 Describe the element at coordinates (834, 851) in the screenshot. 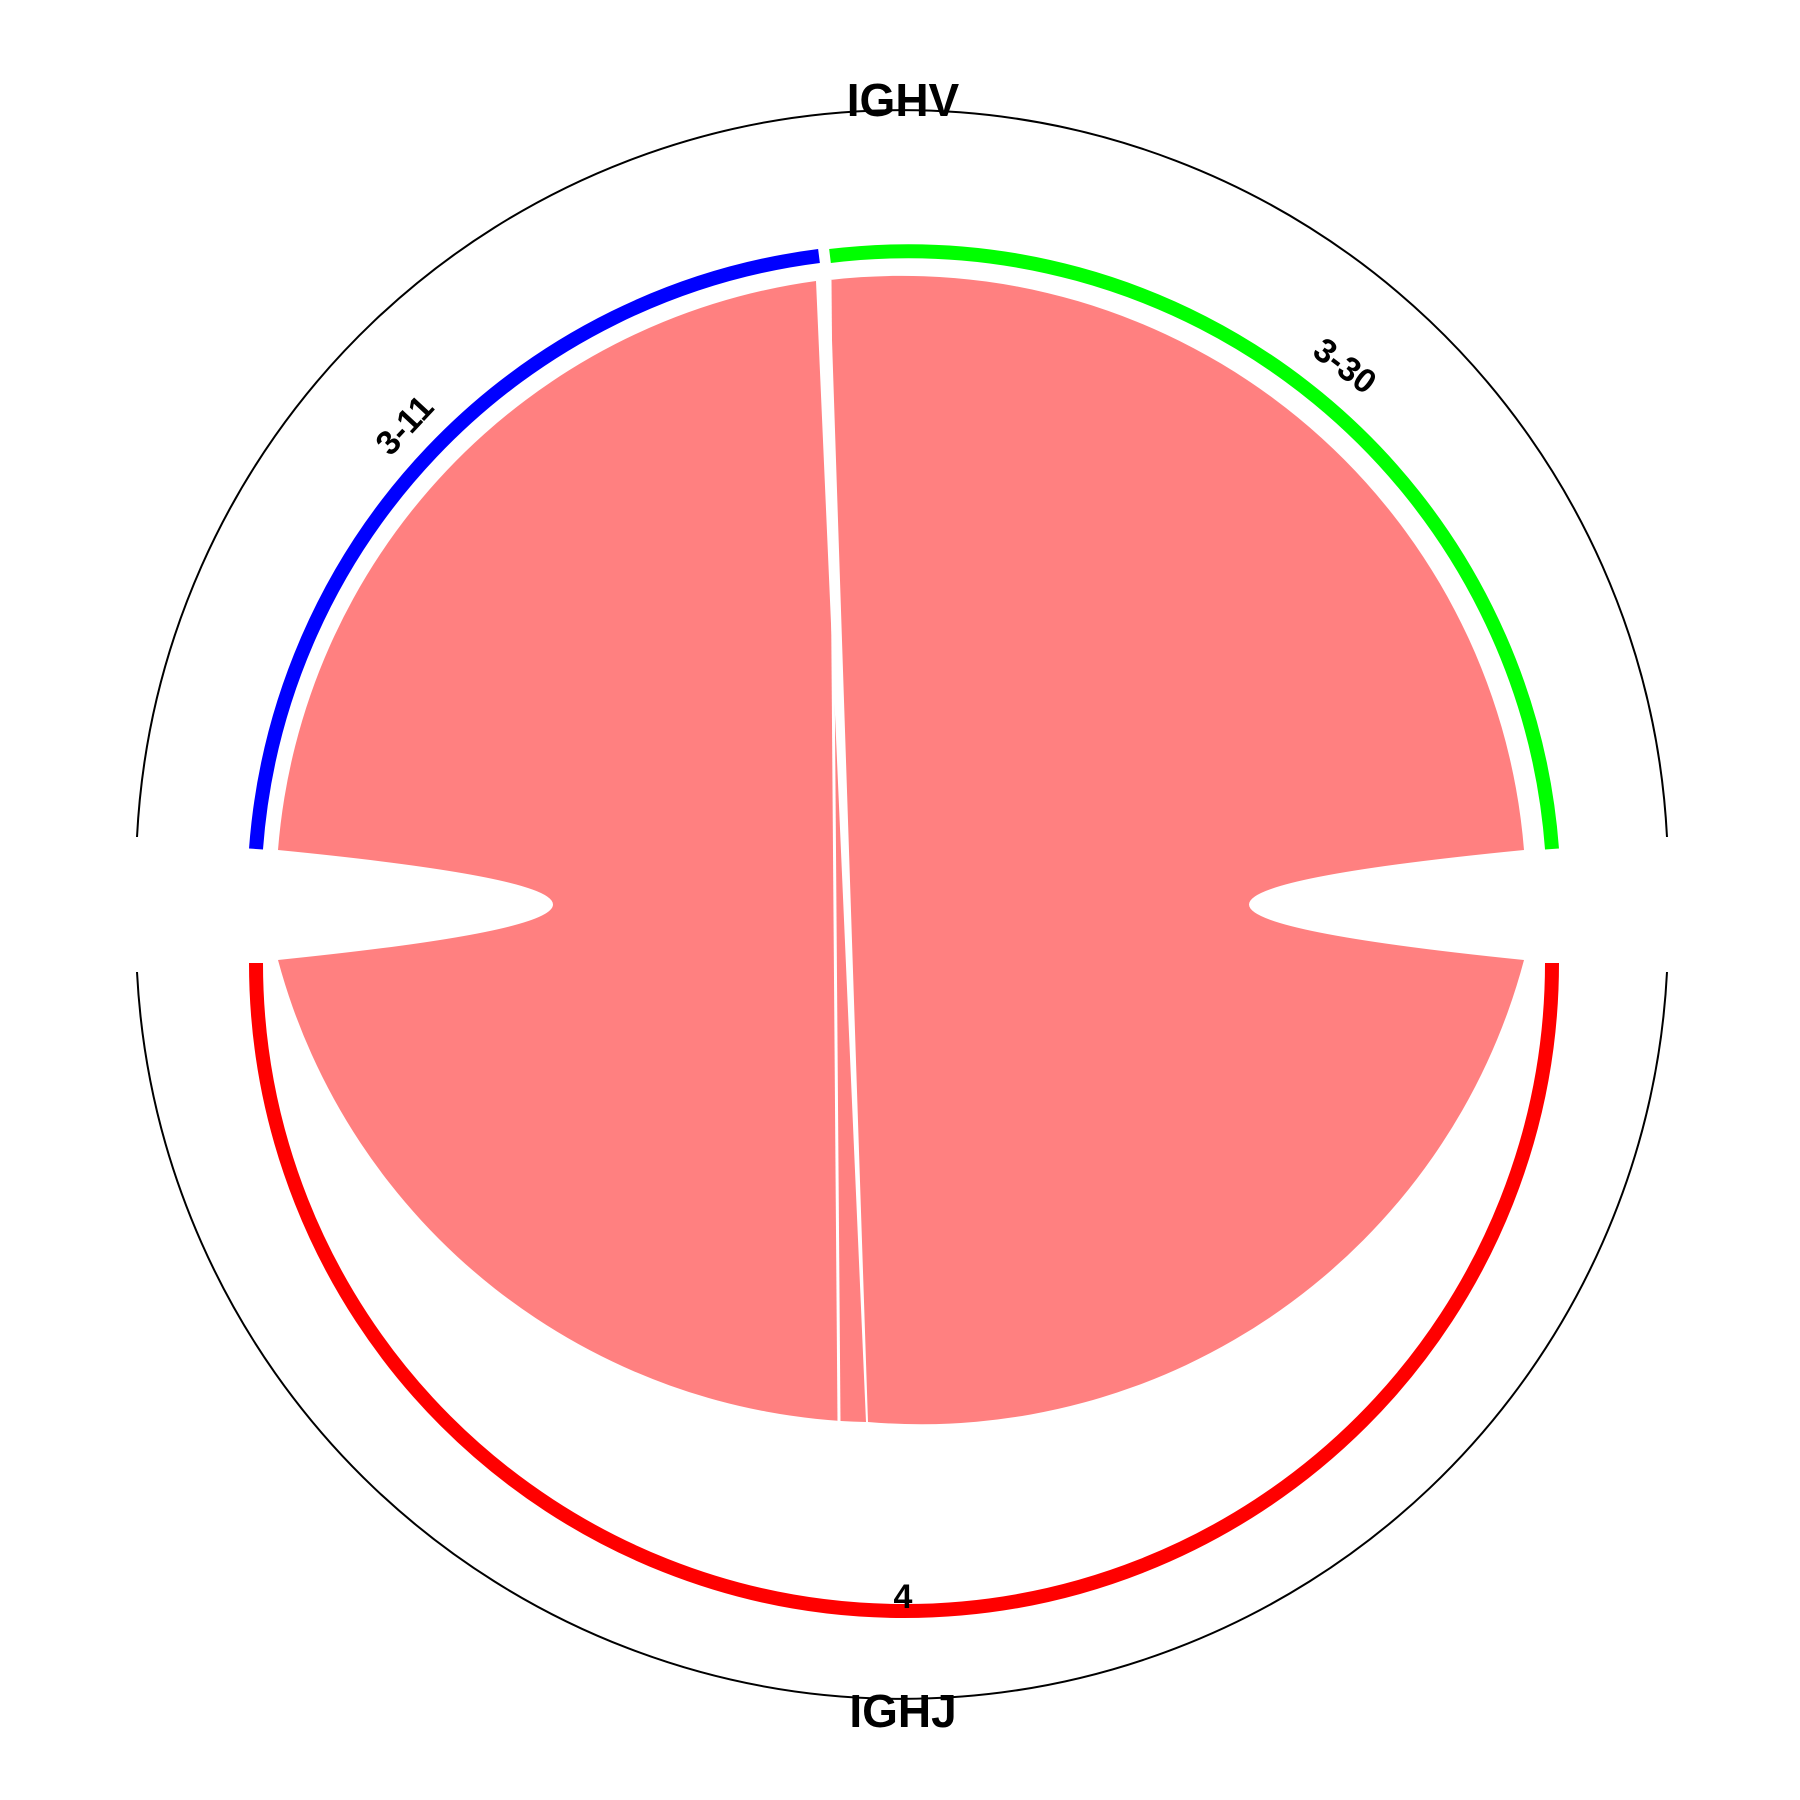

I see `ribbon-separator` at that location.